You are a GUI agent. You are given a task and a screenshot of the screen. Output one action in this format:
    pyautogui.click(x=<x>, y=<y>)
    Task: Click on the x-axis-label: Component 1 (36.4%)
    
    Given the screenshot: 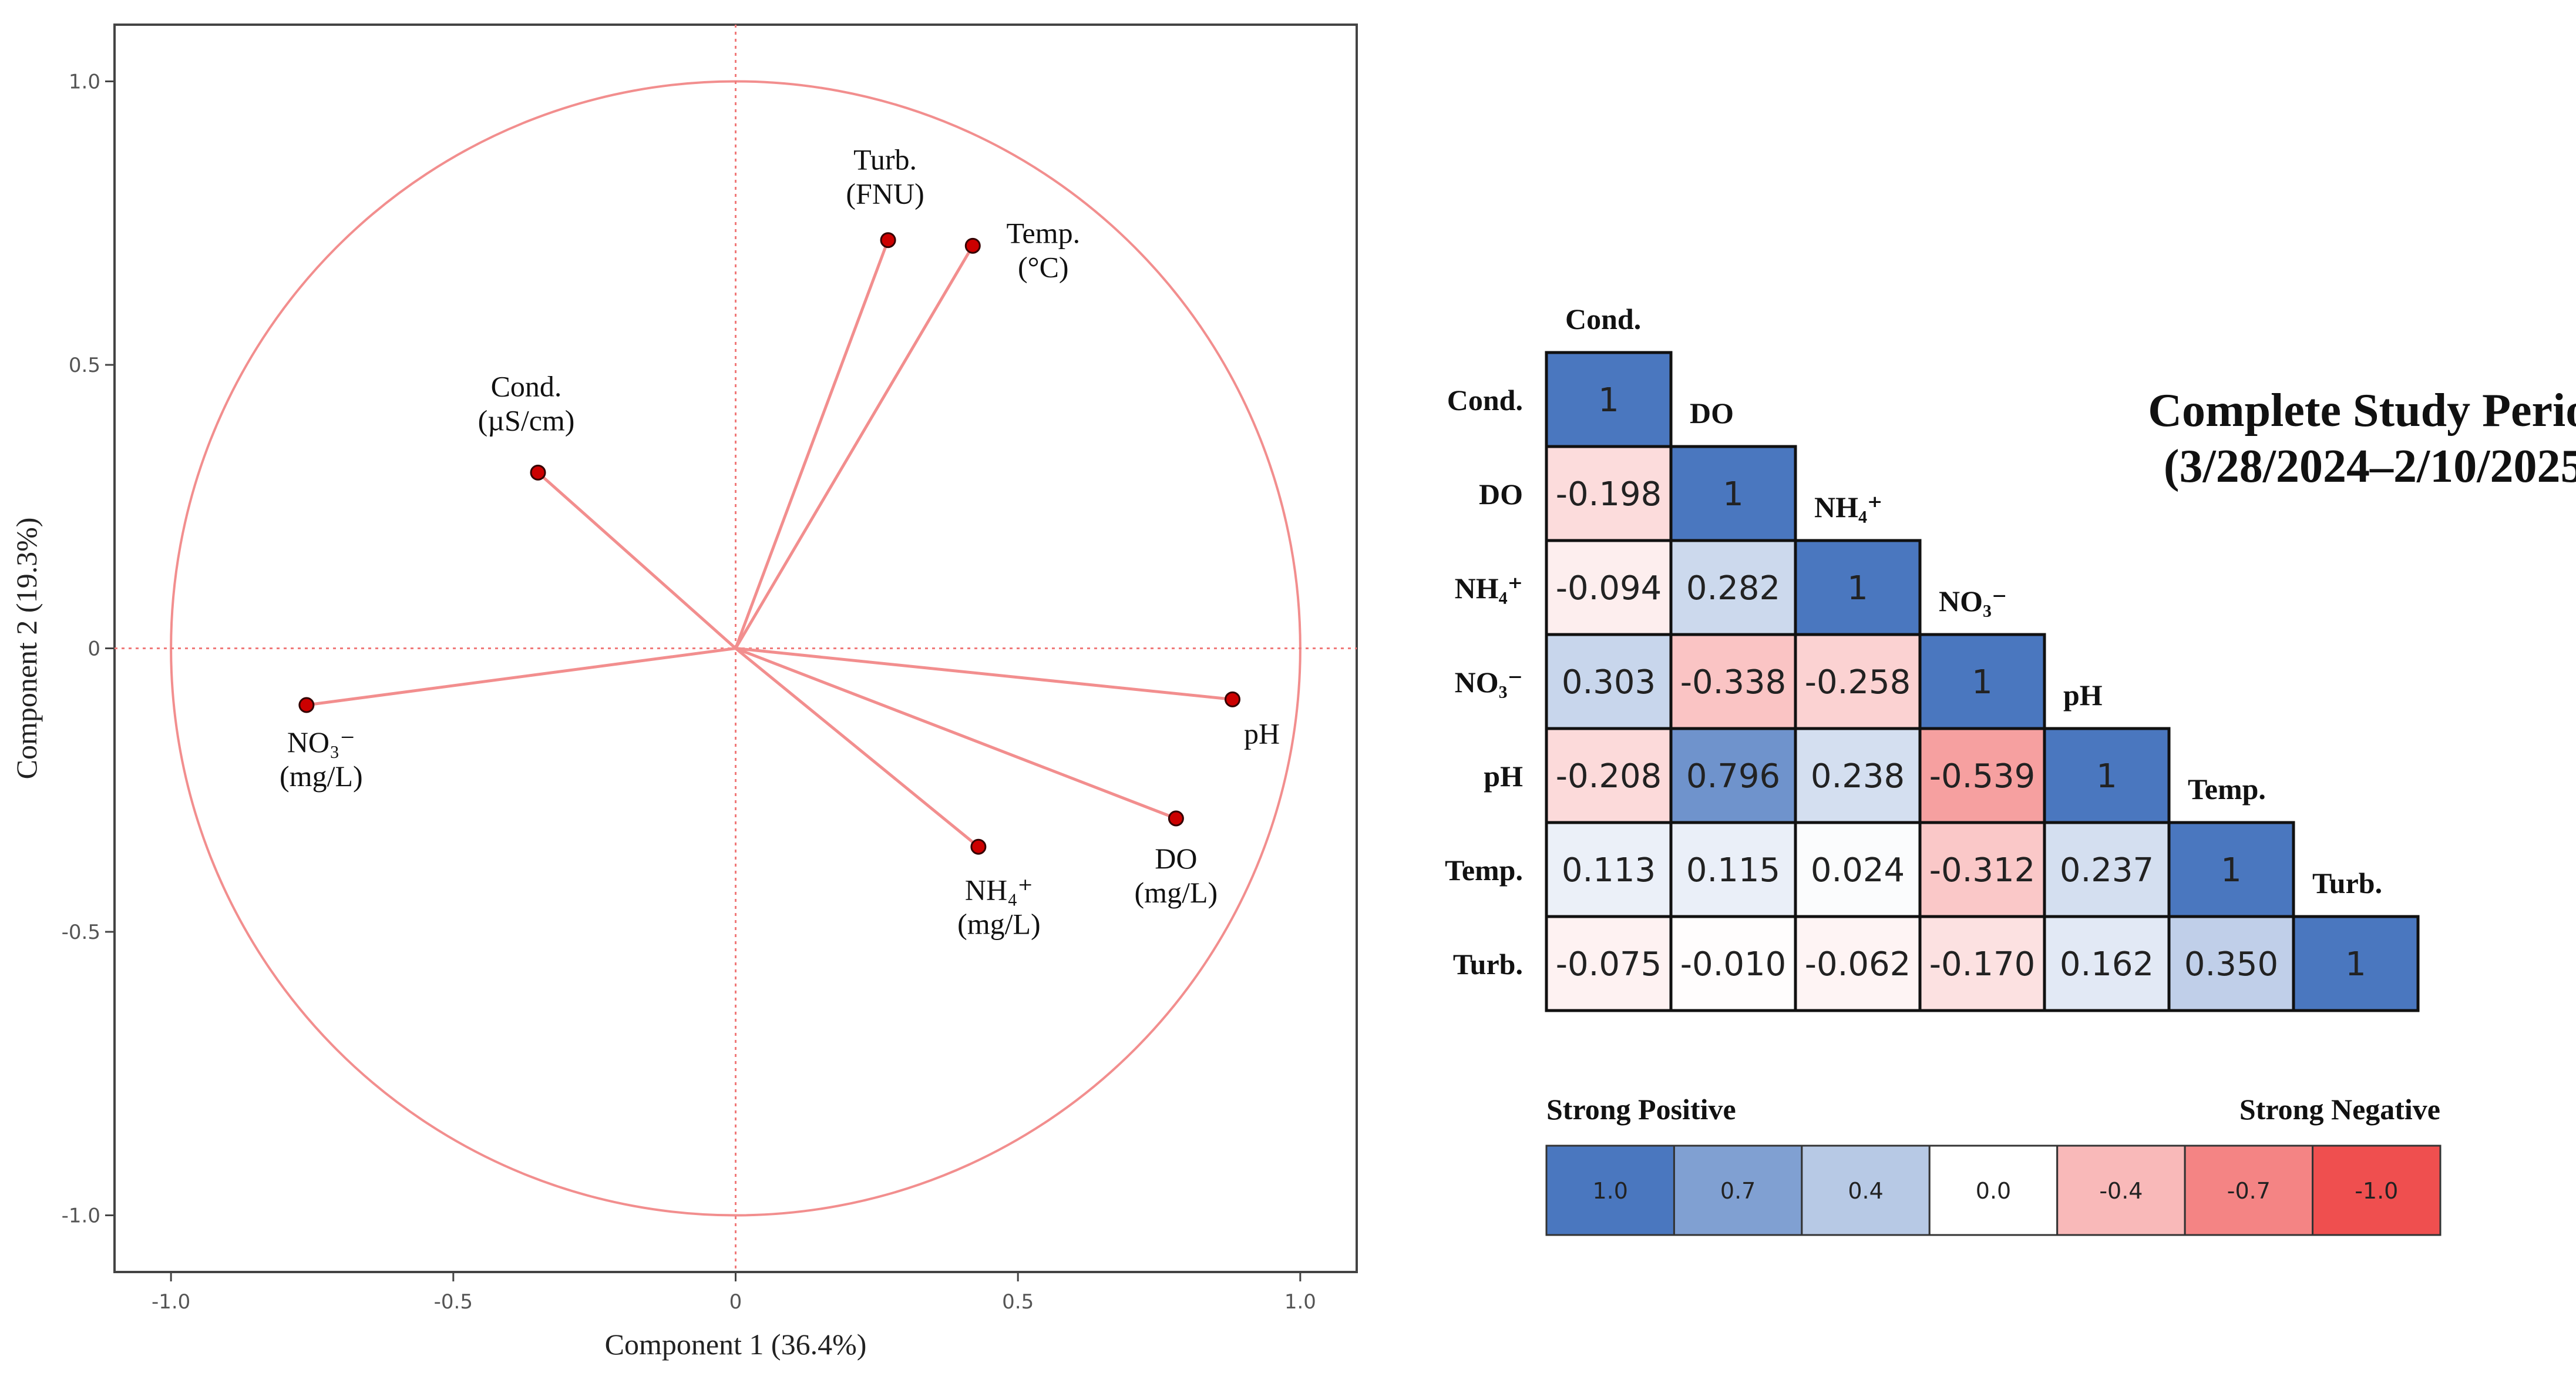 What is the action you would take?
    pyautogui.click(x=736, y=1344)
    